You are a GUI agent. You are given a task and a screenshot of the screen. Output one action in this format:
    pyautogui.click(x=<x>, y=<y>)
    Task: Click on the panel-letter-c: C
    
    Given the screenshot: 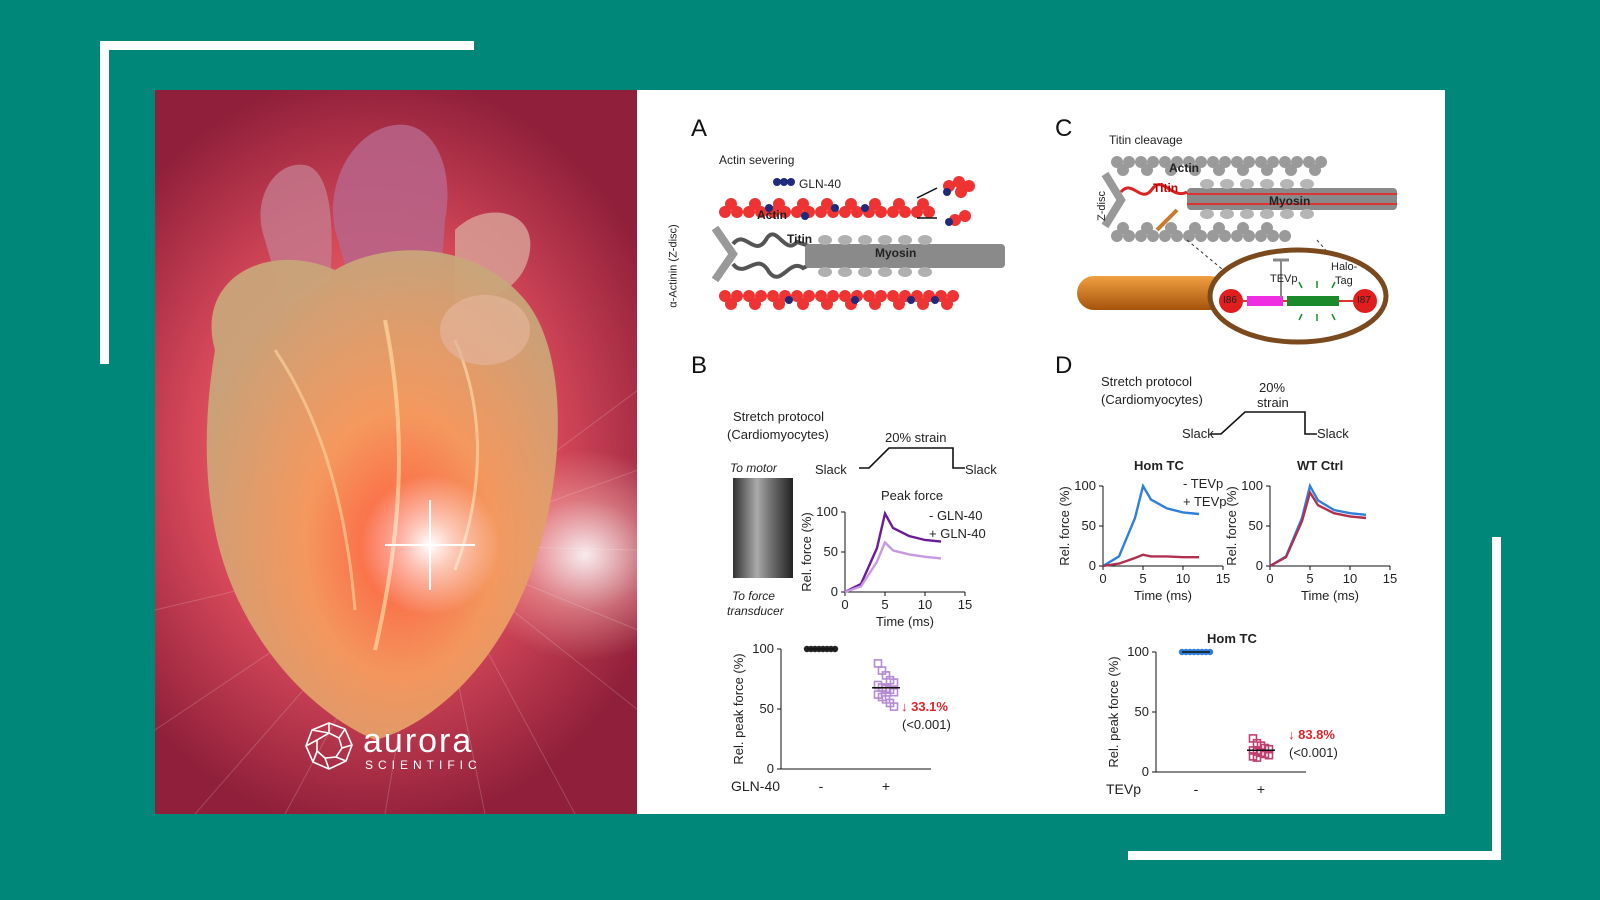 What is the action you would take?
    pyautogui.click(x=1064, y=128)
    